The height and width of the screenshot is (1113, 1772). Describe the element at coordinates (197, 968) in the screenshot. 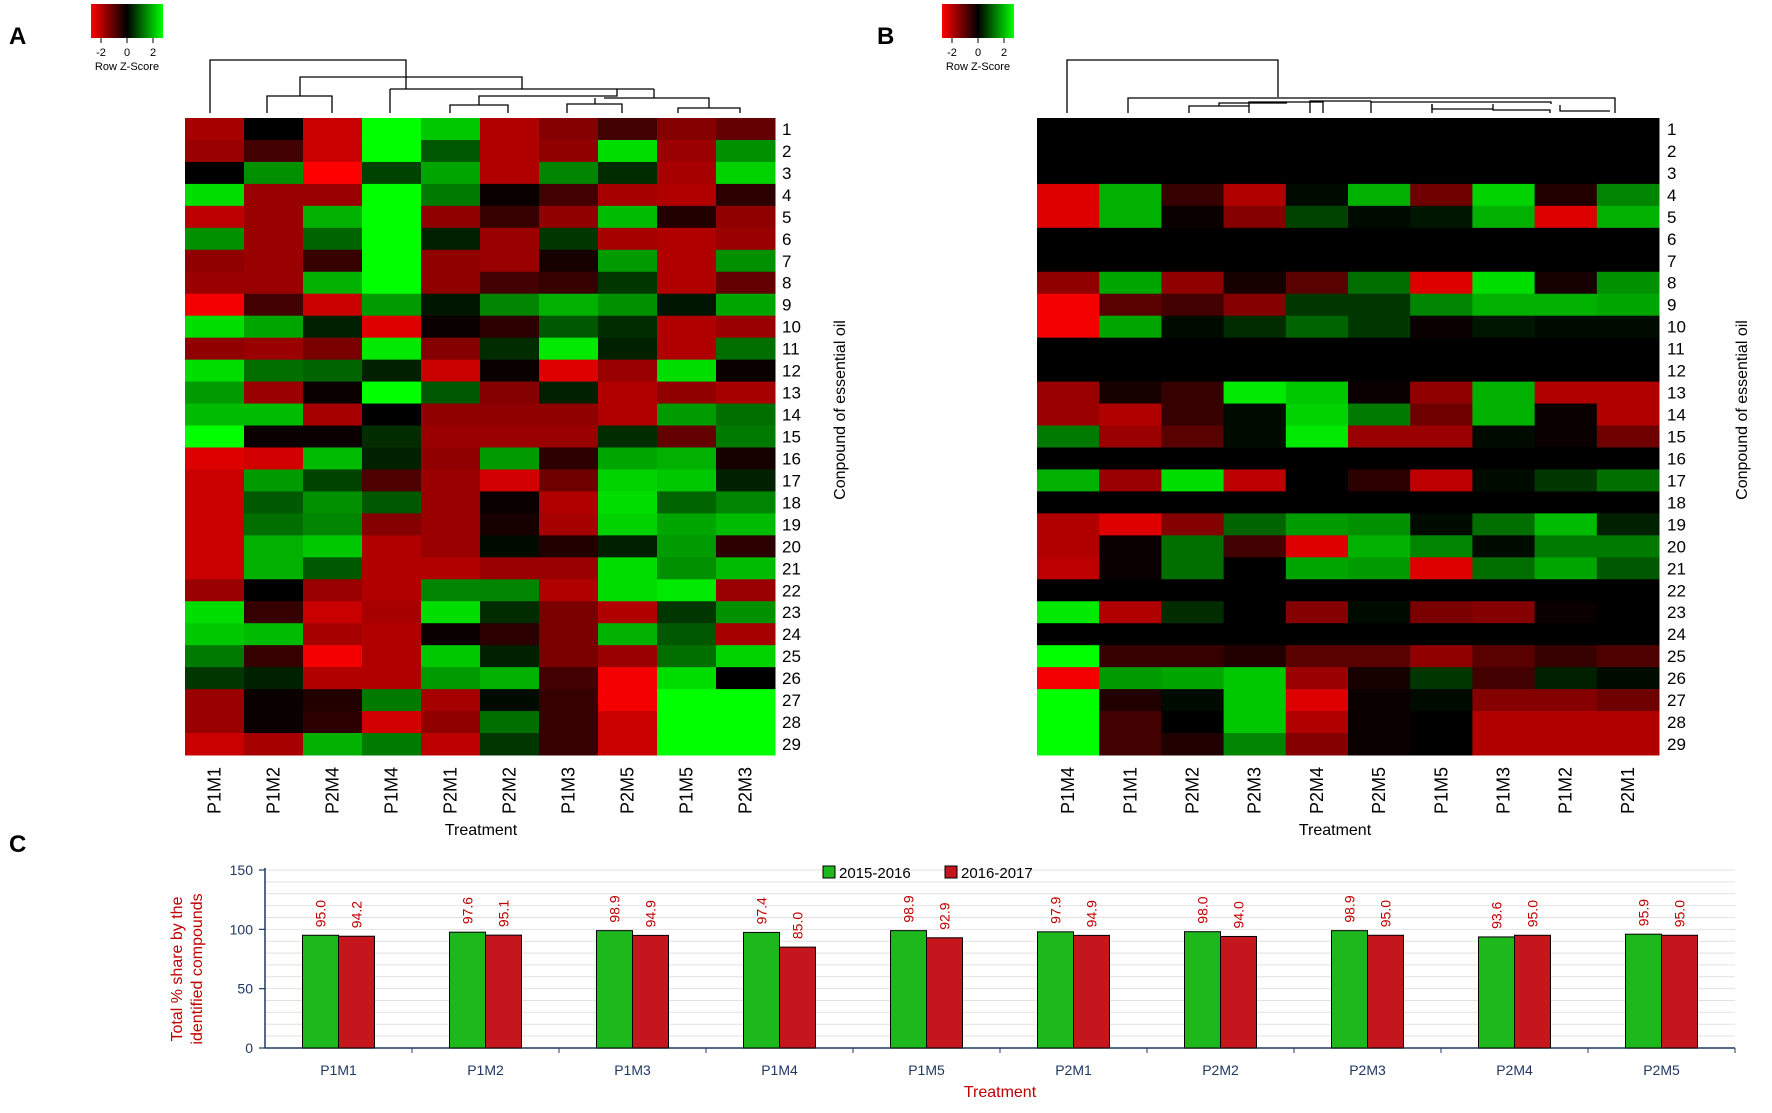

I see `bar-chart-ylabel-line: identified compounds` at that location.